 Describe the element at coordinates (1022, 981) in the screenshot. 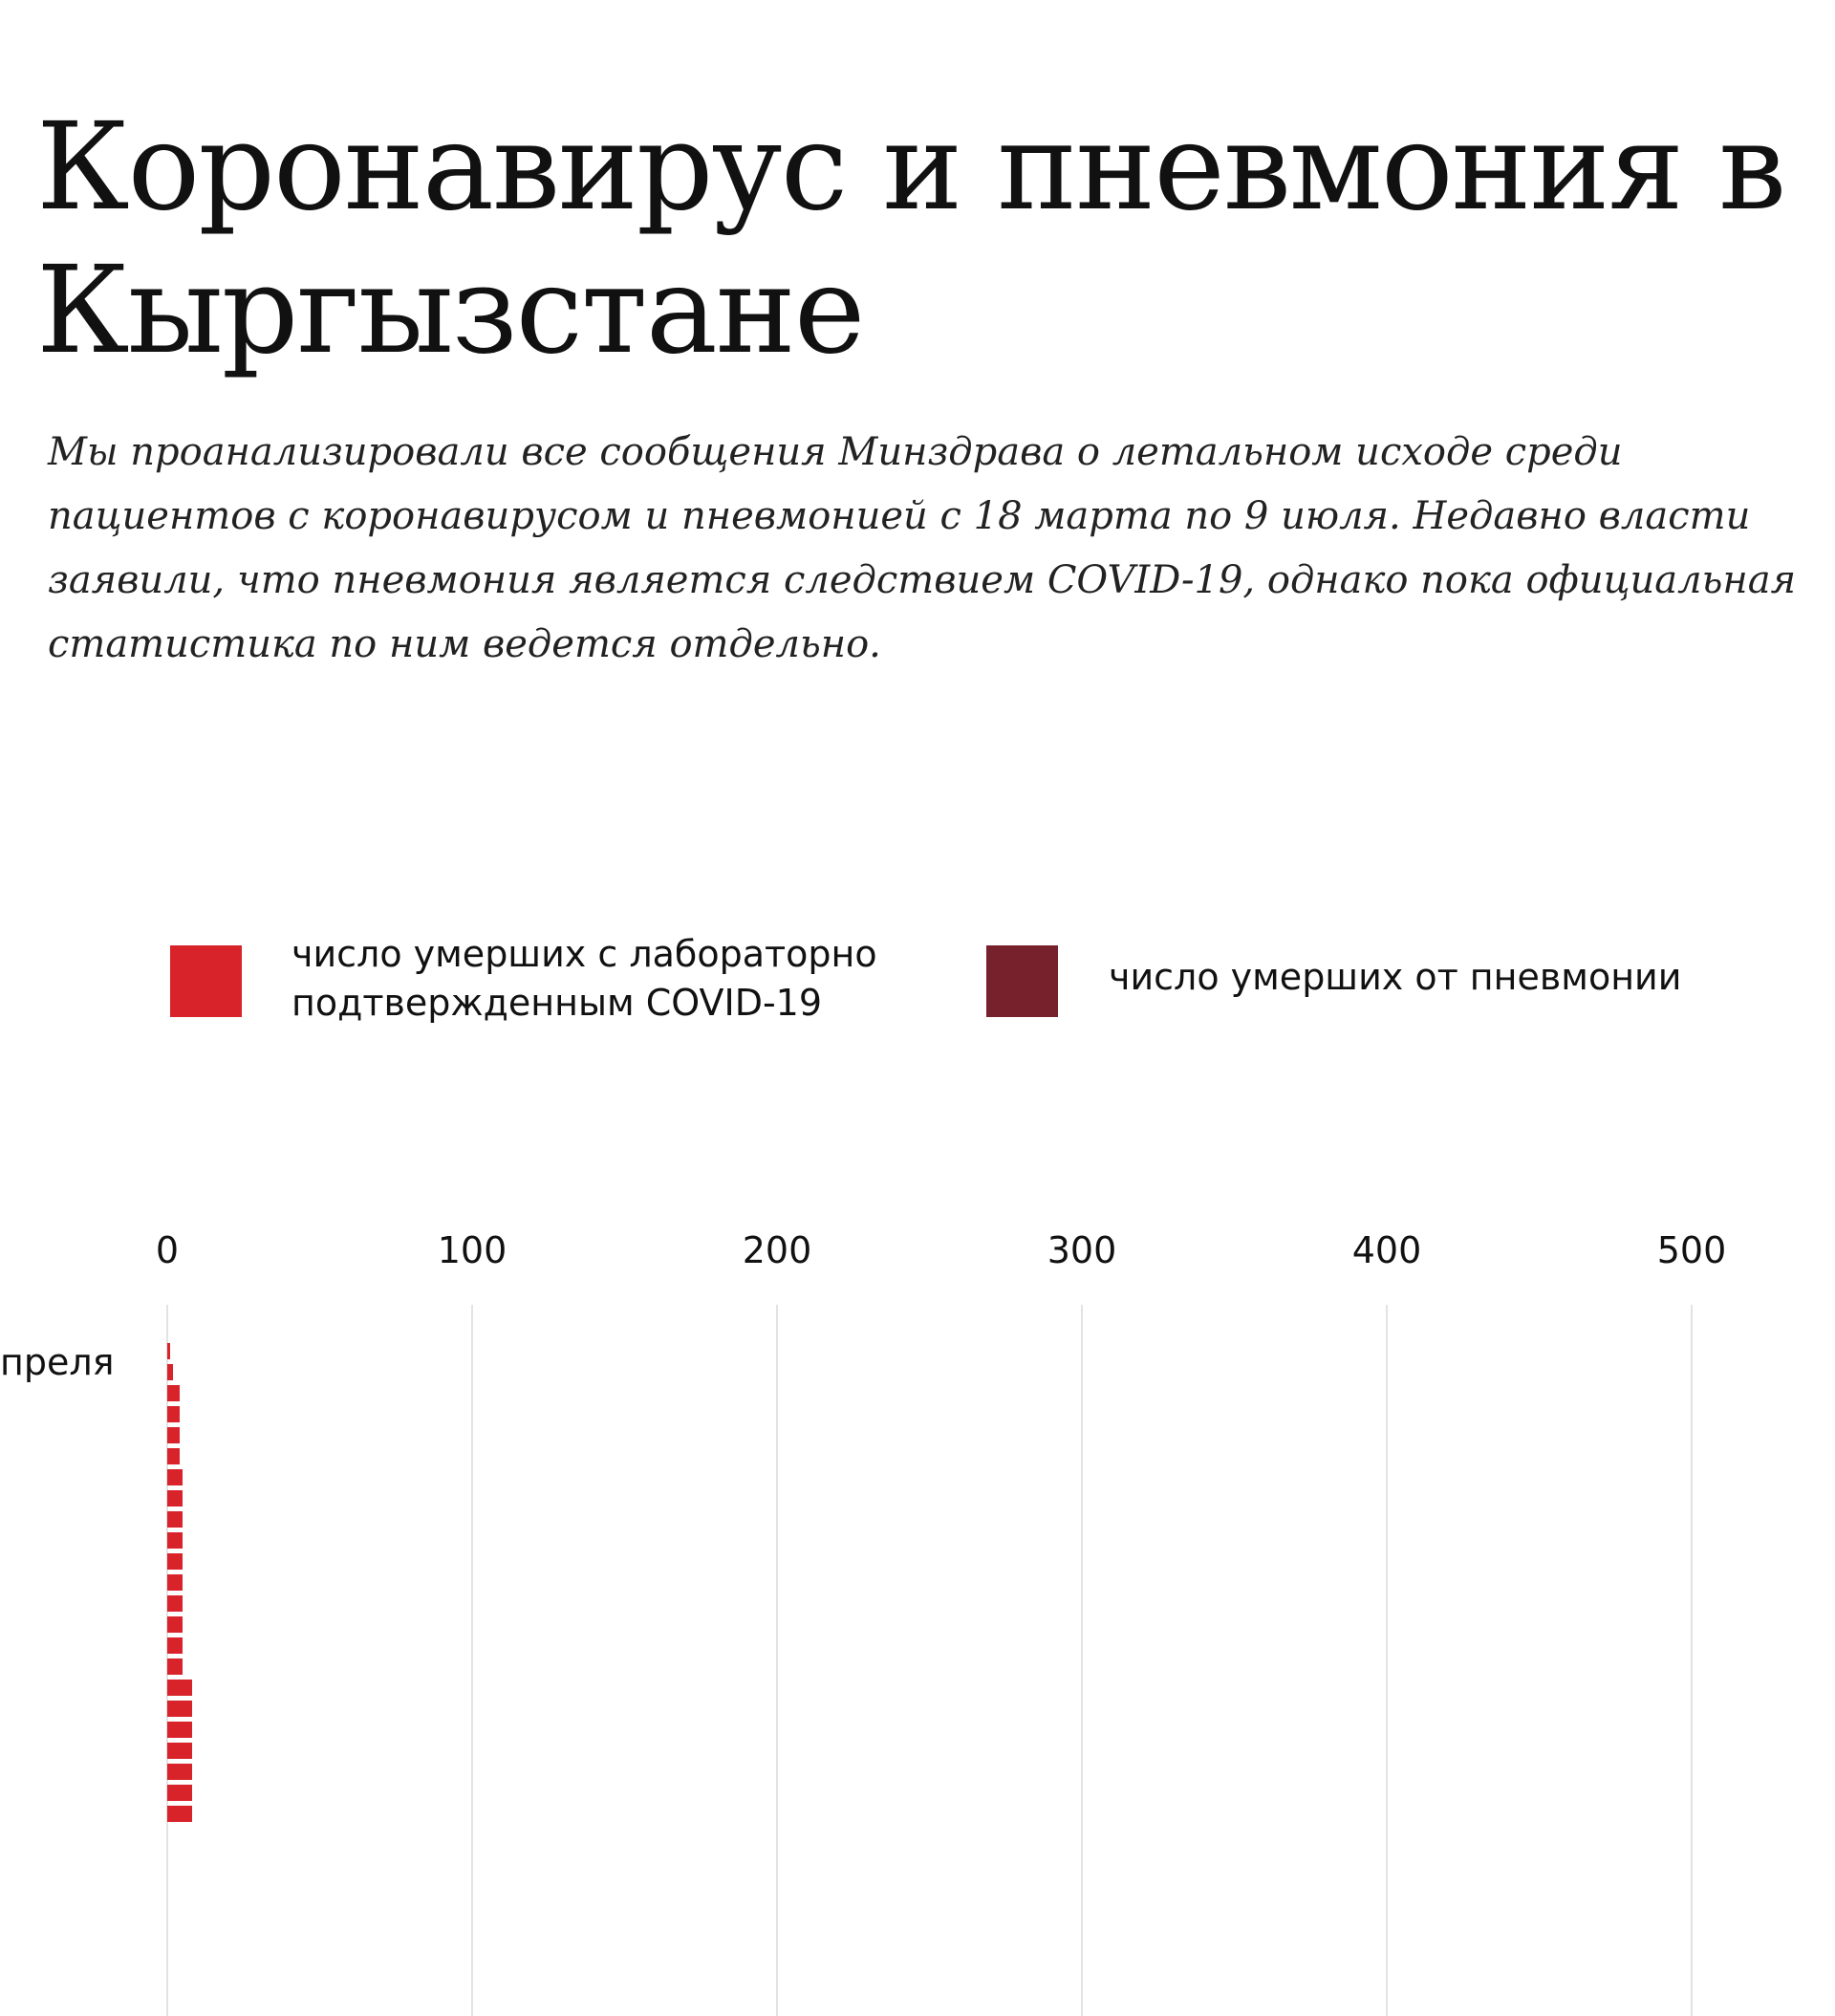

I see `legend-swatch-pneumonia` at that location.